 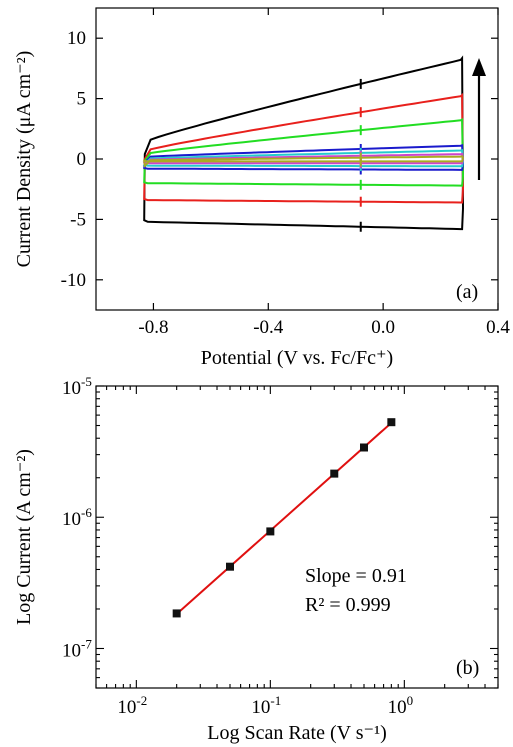 What do you see at coordinates (78, 219) in the screenshot?
I see `panel-a-y-tick-label: -5` at bounding box center [78, 219].